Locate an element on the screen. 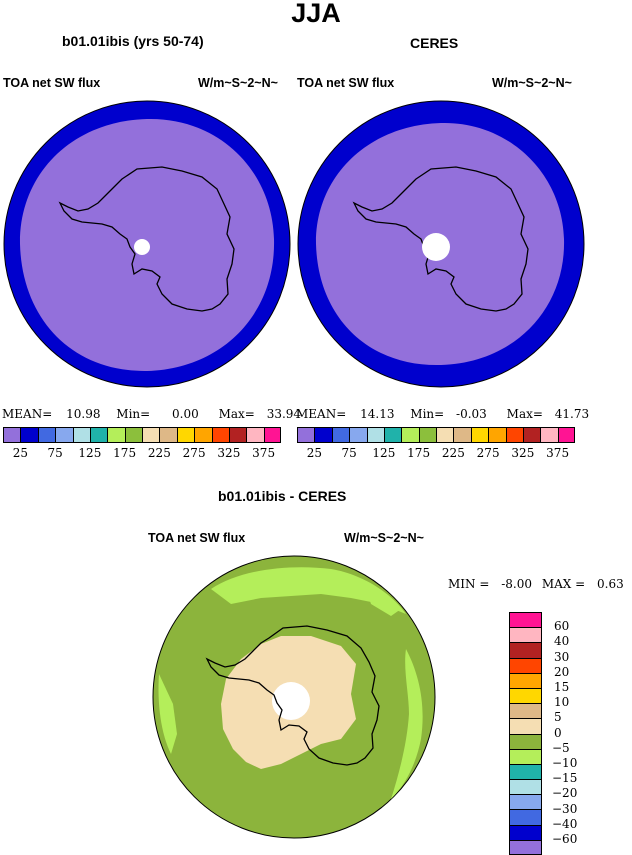  colorbar-label: −30 is located at coordinates (565, 808).